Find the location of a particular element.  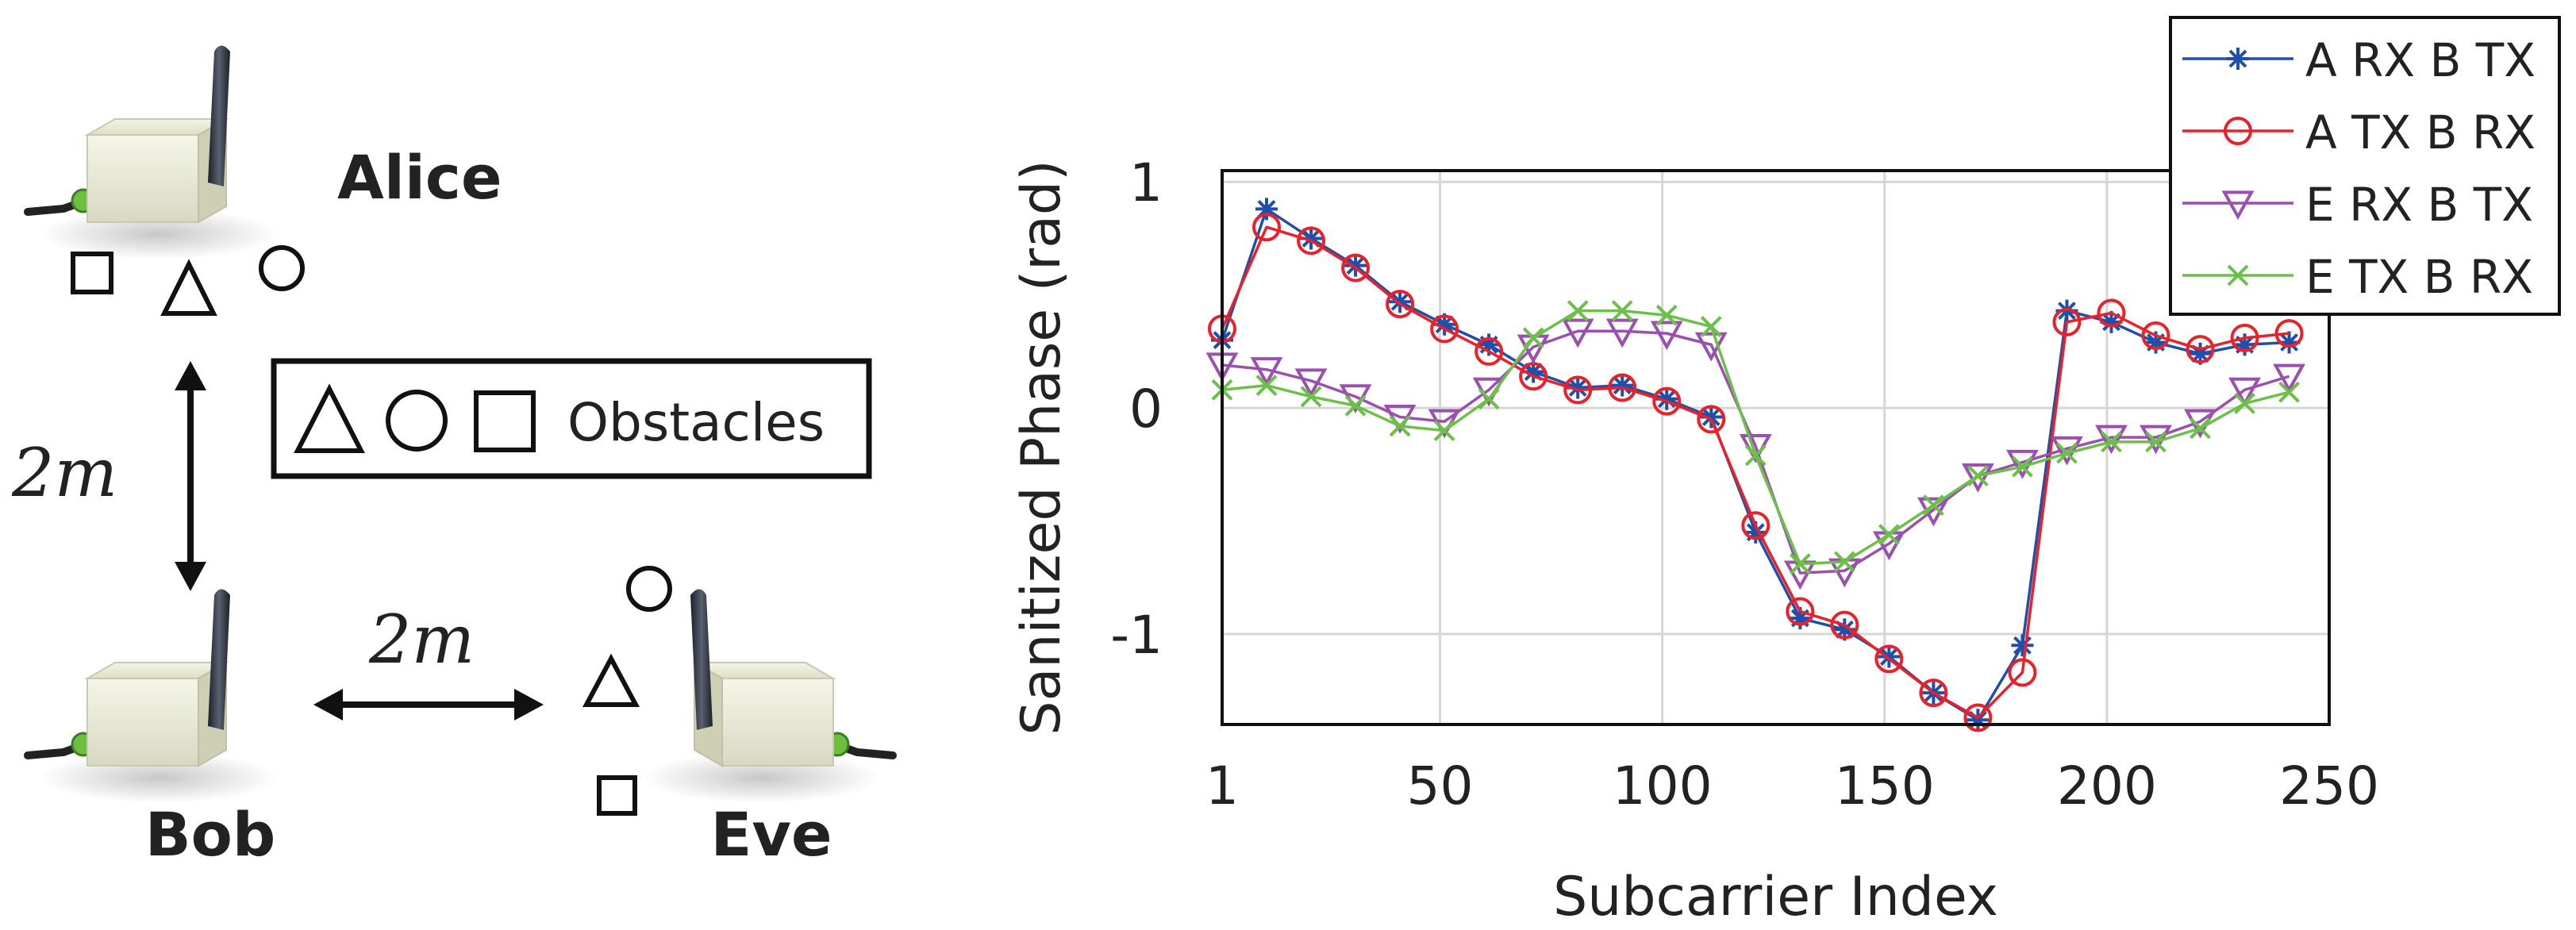

horizontal-distance-arrow is located at coordinates (428, 705).